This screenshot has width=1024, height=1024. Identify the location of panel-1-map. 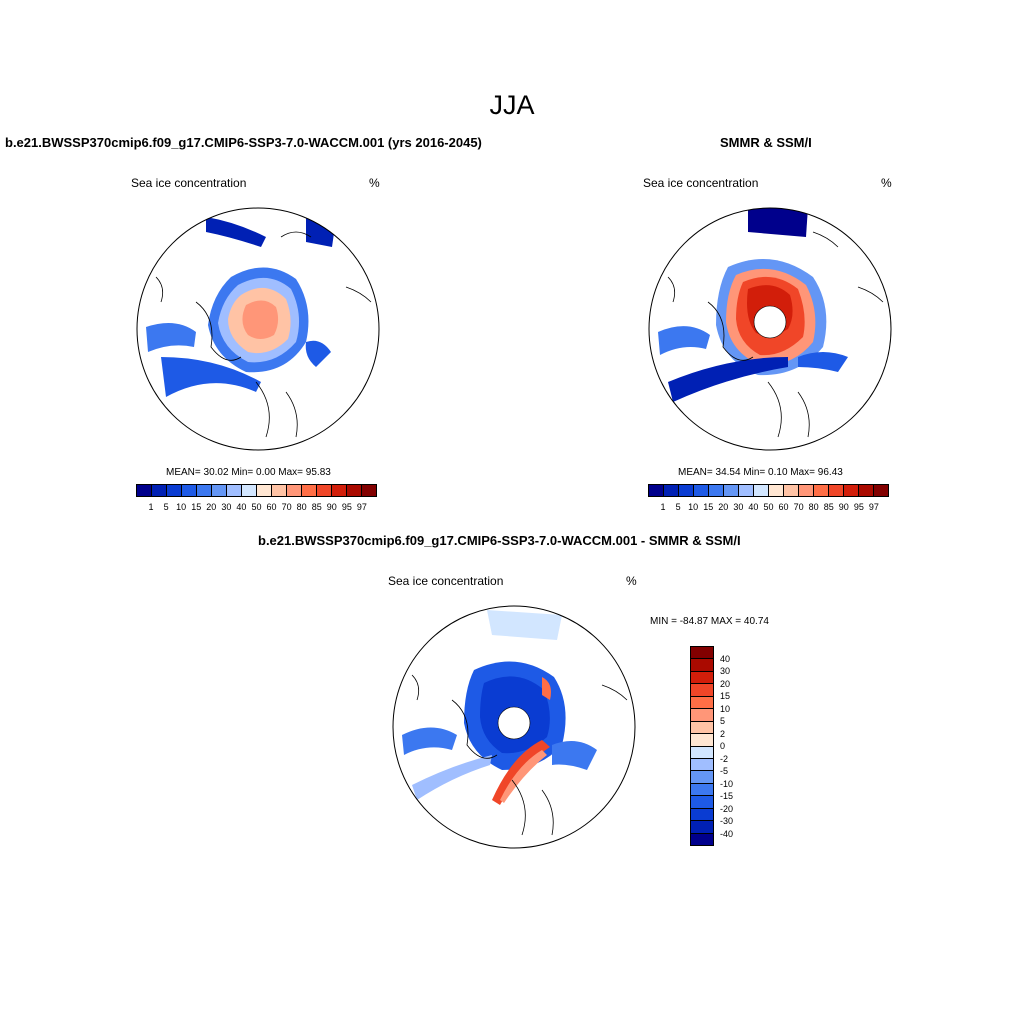
(258, 329).